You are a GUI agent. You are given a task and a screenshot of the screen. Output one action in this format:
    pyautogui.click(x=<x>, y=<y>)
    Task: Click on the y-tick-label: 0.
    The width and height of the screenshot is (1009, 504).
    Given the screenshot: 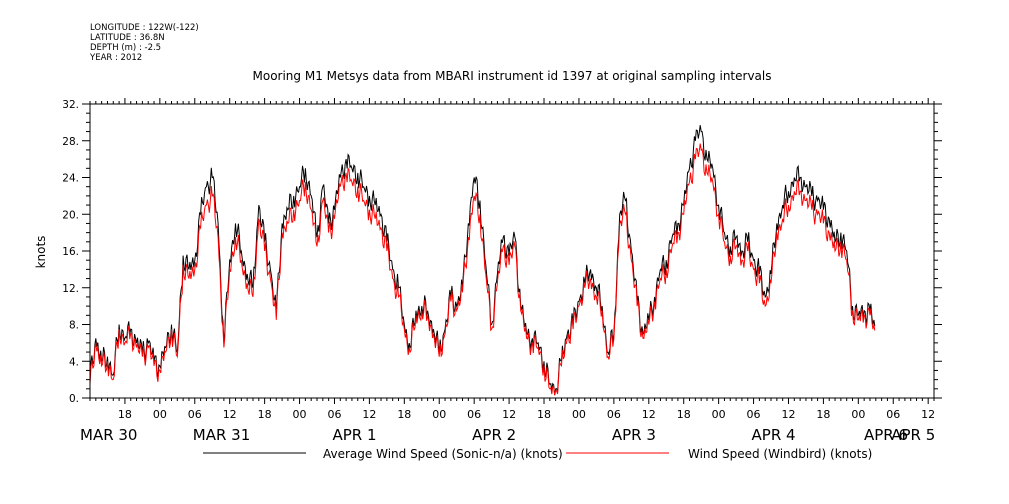 What is the action you would take?
    pyautogui.click(x=74, y=399)
    